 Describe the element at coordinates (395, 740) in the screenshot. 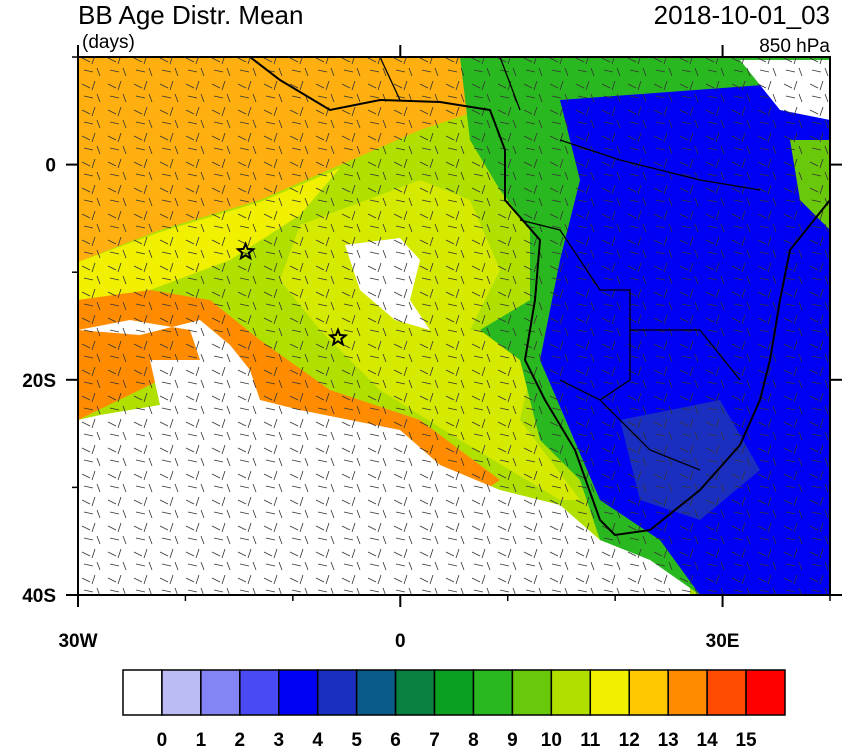

I see `colorbar-label: 6` at that location.